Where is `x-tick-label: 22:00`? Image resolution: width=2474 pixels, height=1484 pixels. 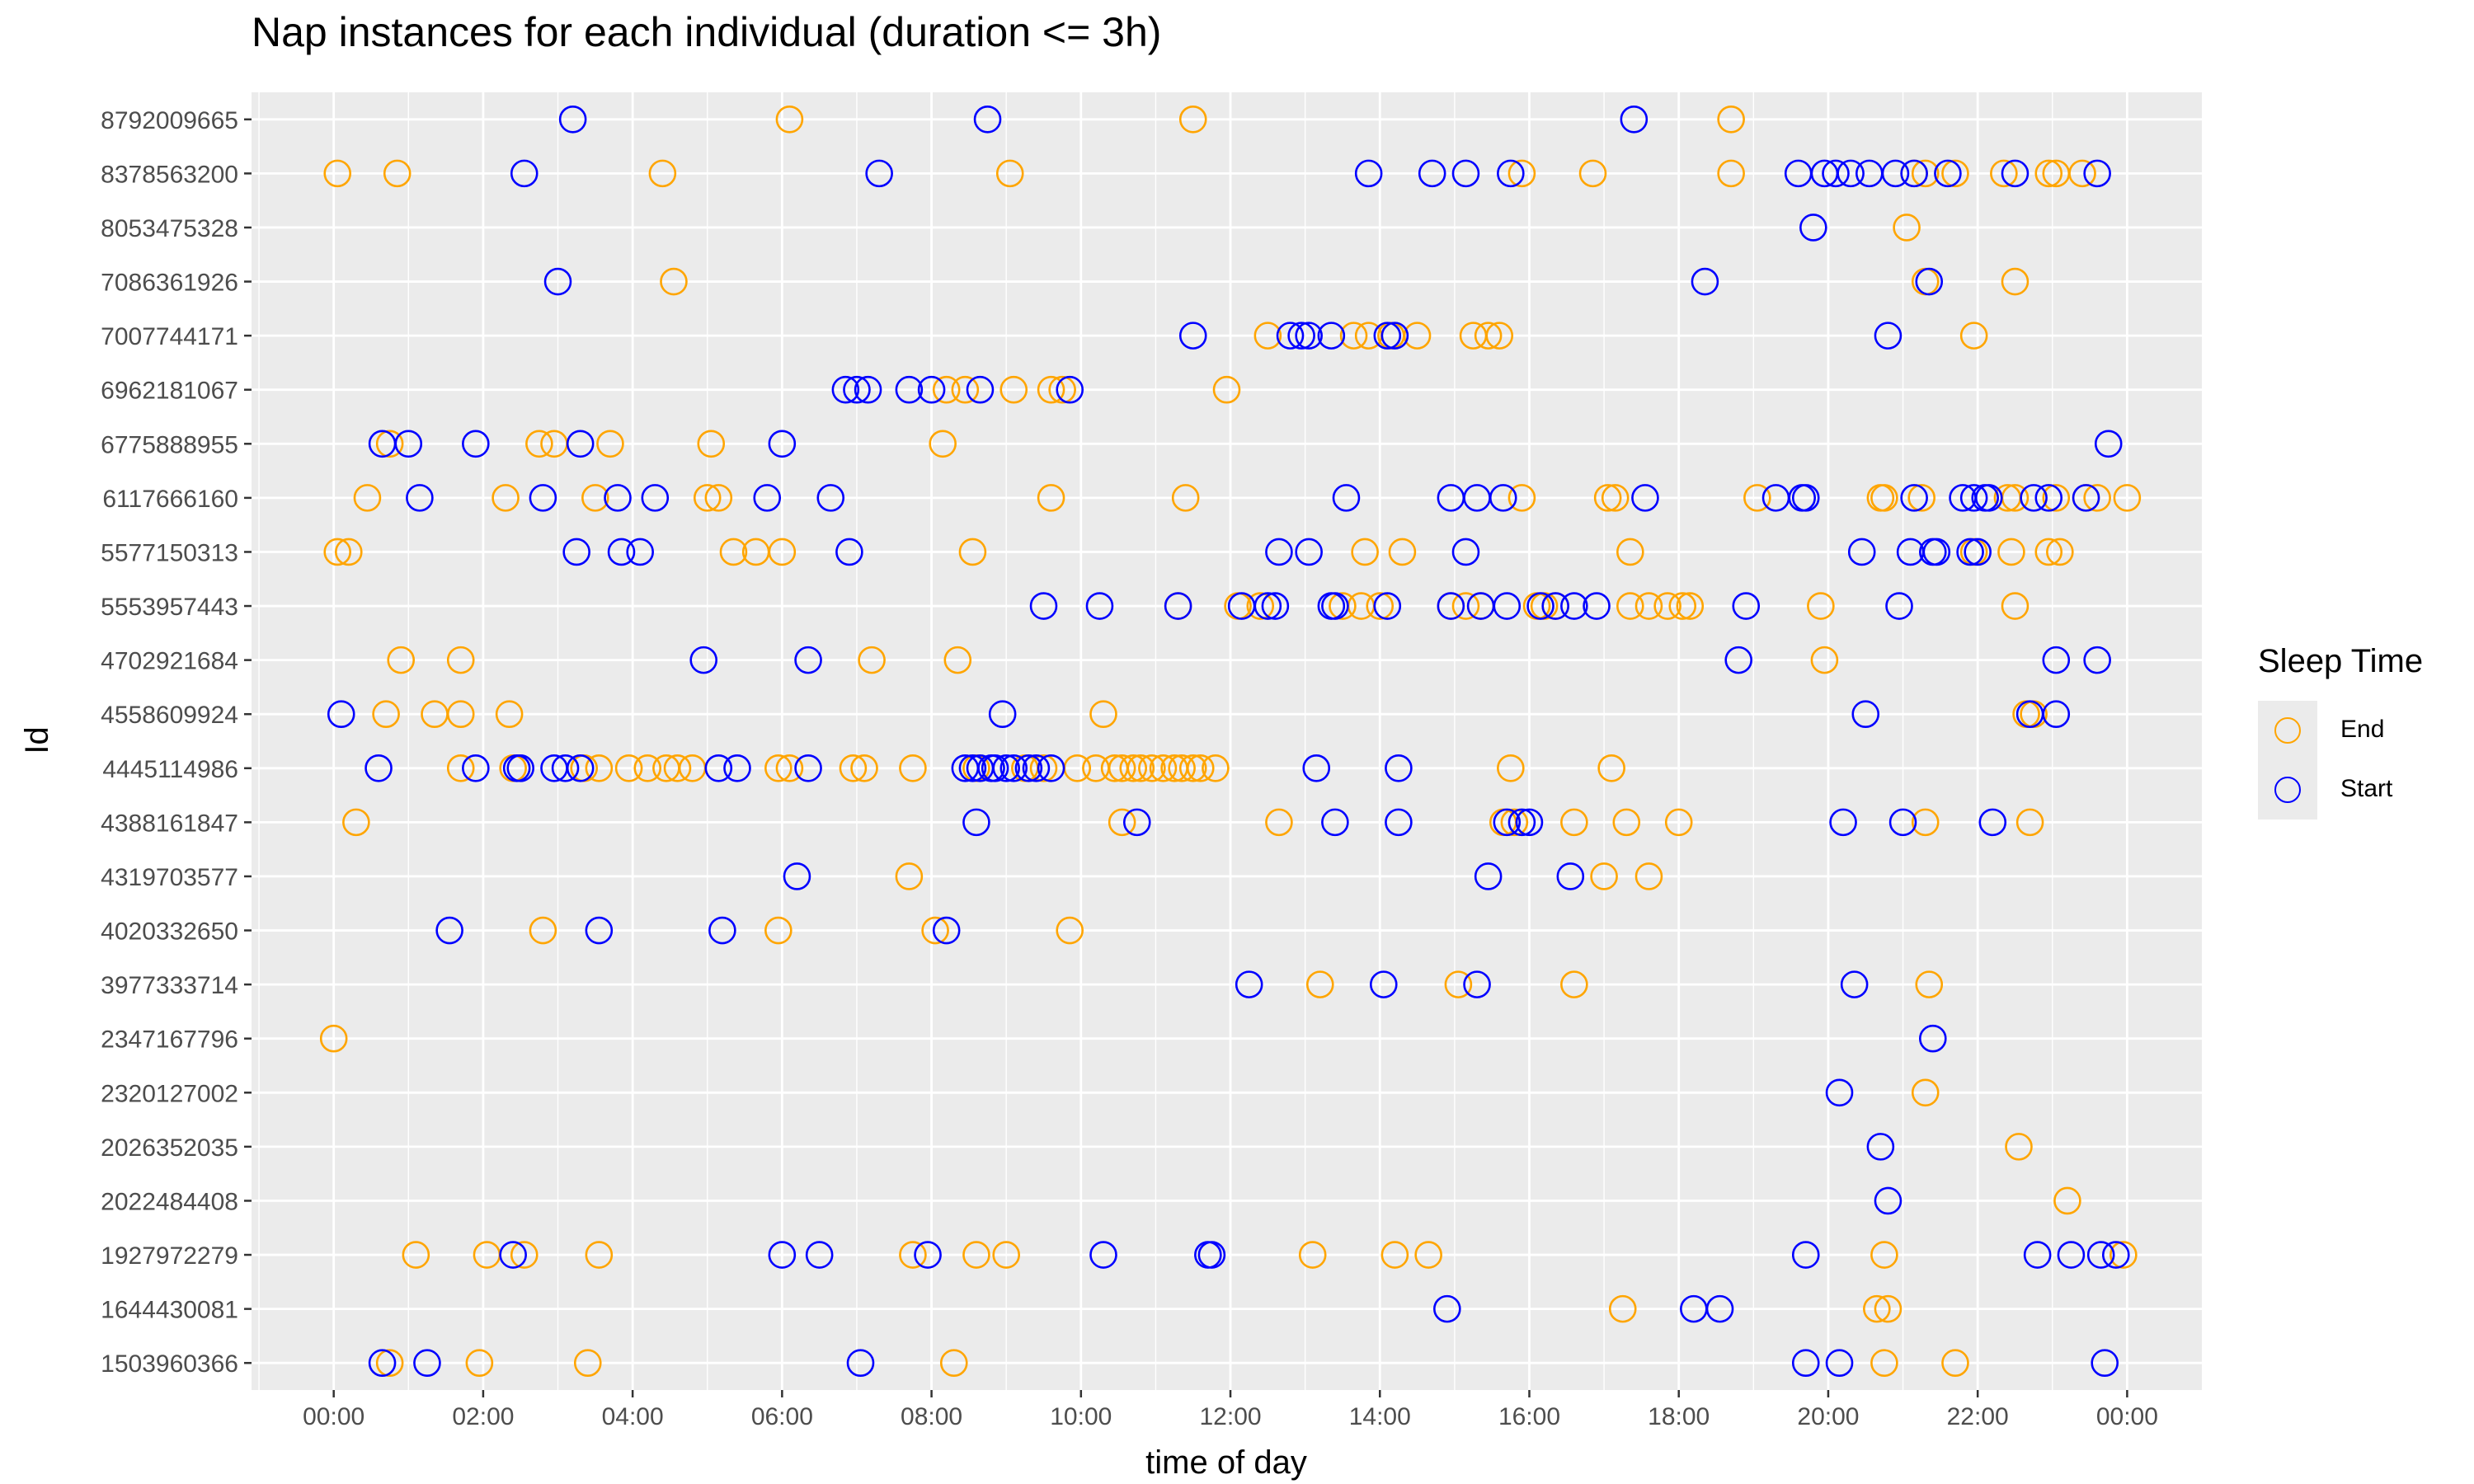 x-tick-label: 22:00 is located at coordinates (1978, 1416).